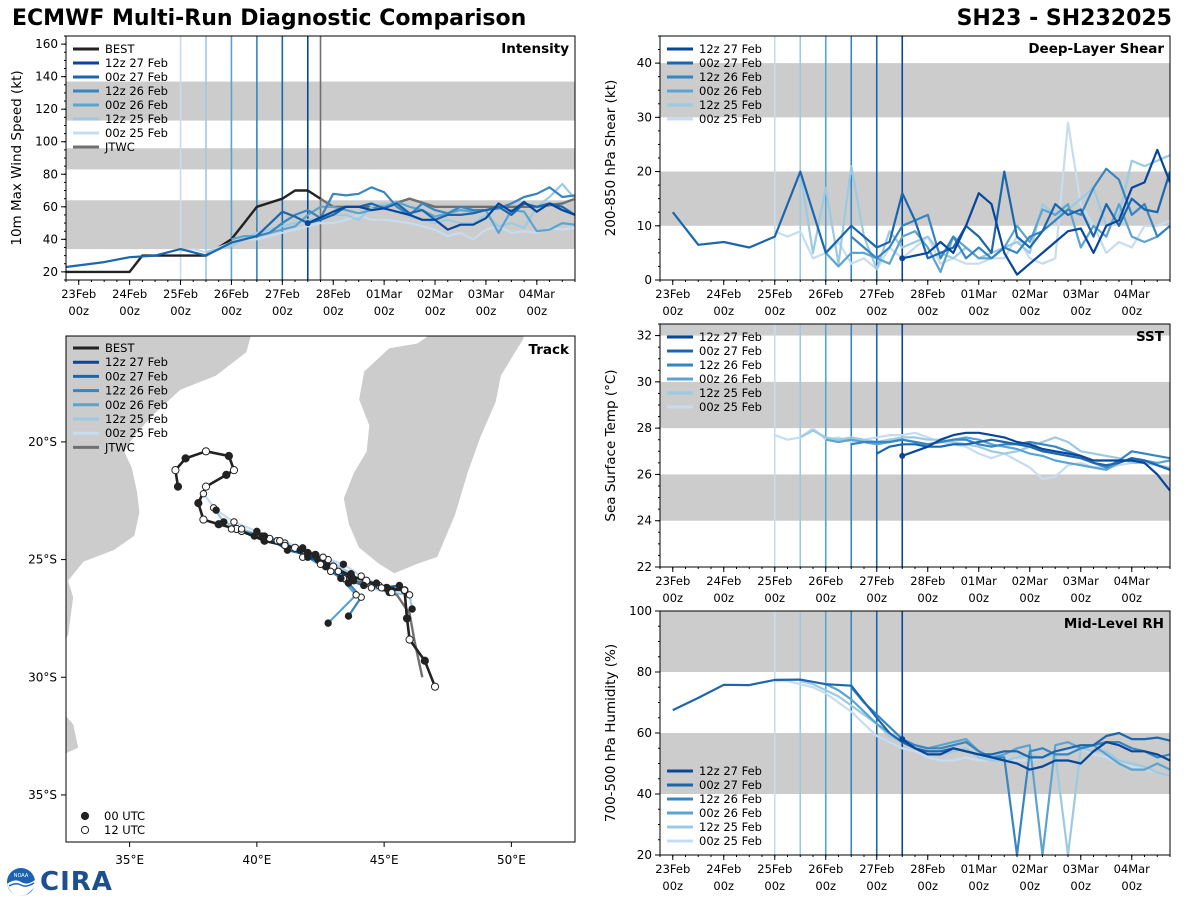  Describe the element at coordinates (46, 142) in the screenshot. I see `y-tick-label: 100` at that location.